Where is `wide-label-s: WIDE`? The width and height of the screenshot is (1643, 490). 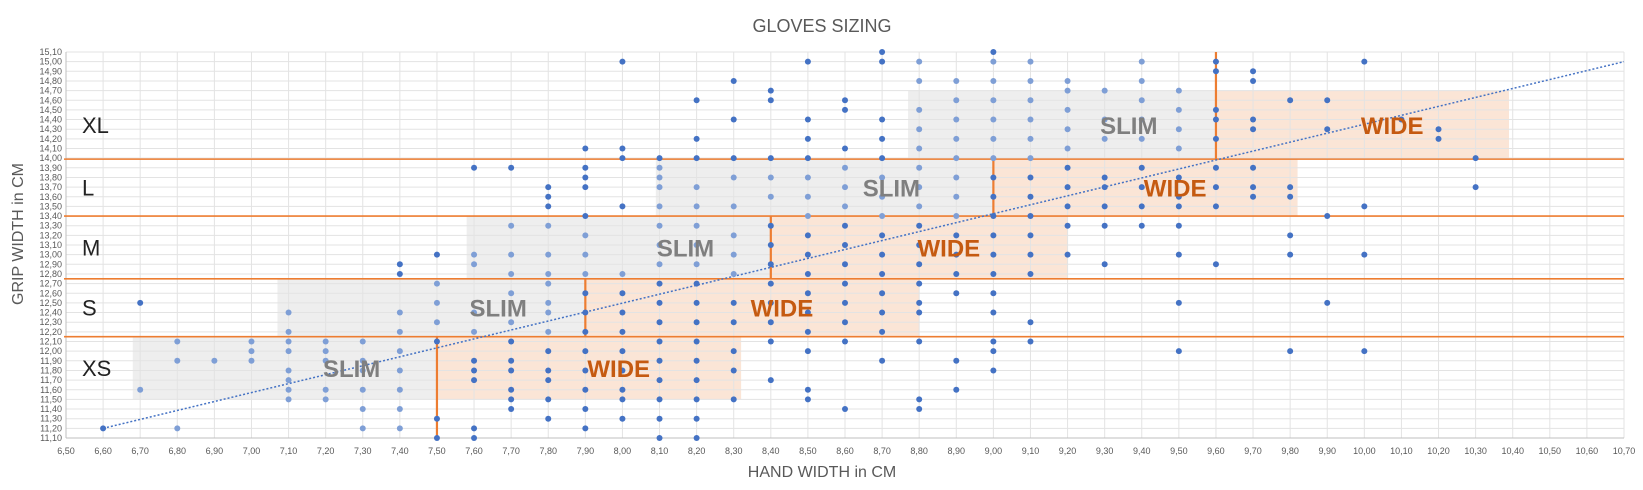
wide-label-s: WIDE is located at coordinates (782, 309).